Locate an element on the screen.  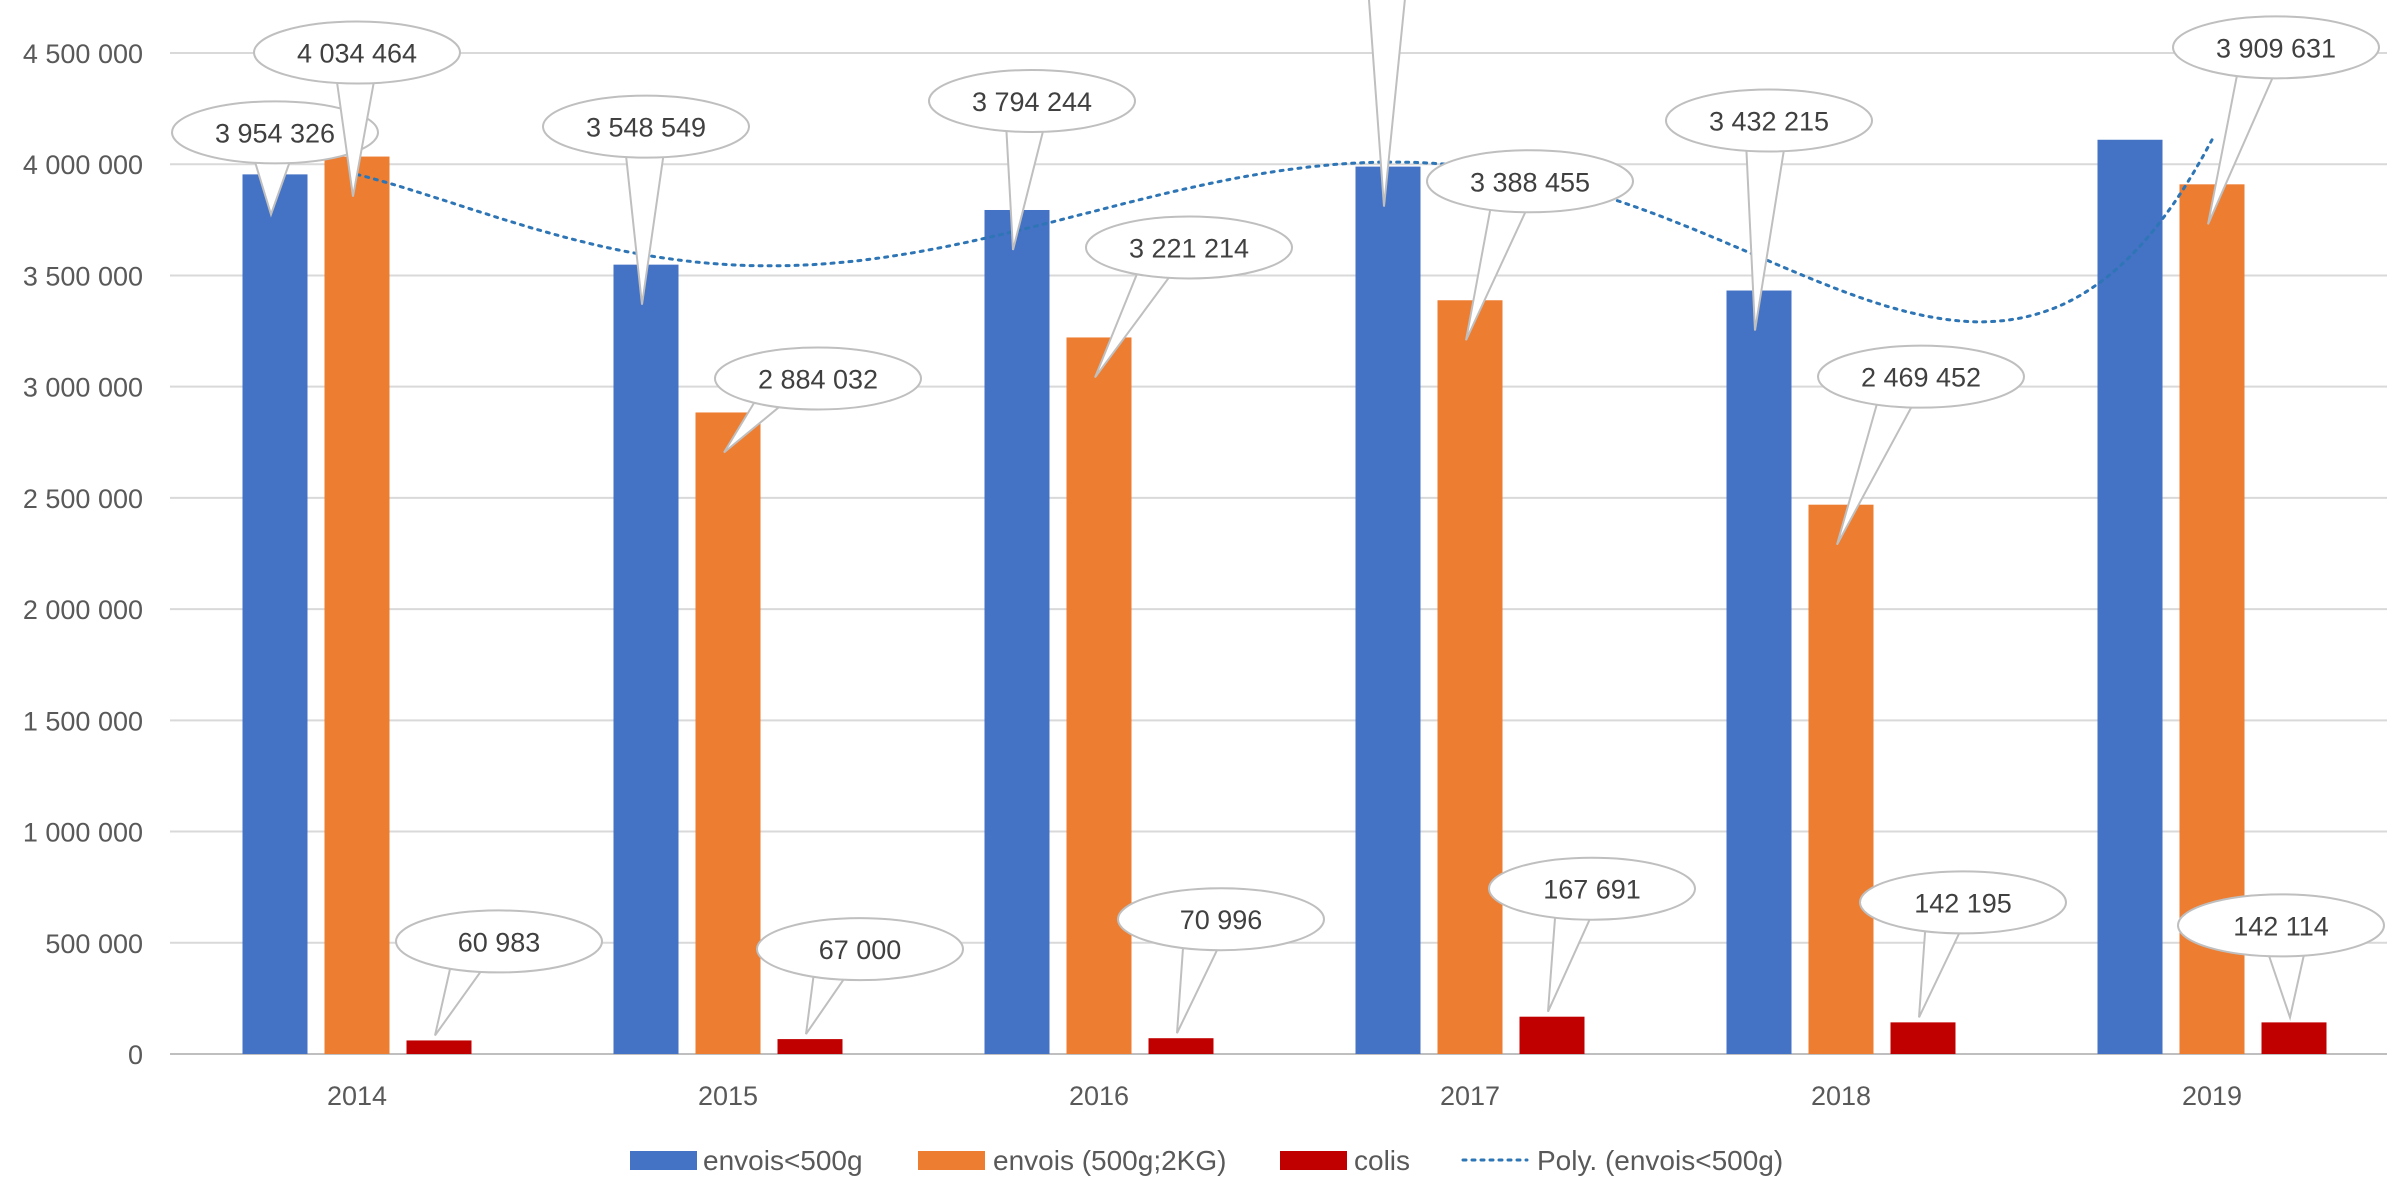
data-label-callout: 3 794 244 is located at coordinates (1032, 159).